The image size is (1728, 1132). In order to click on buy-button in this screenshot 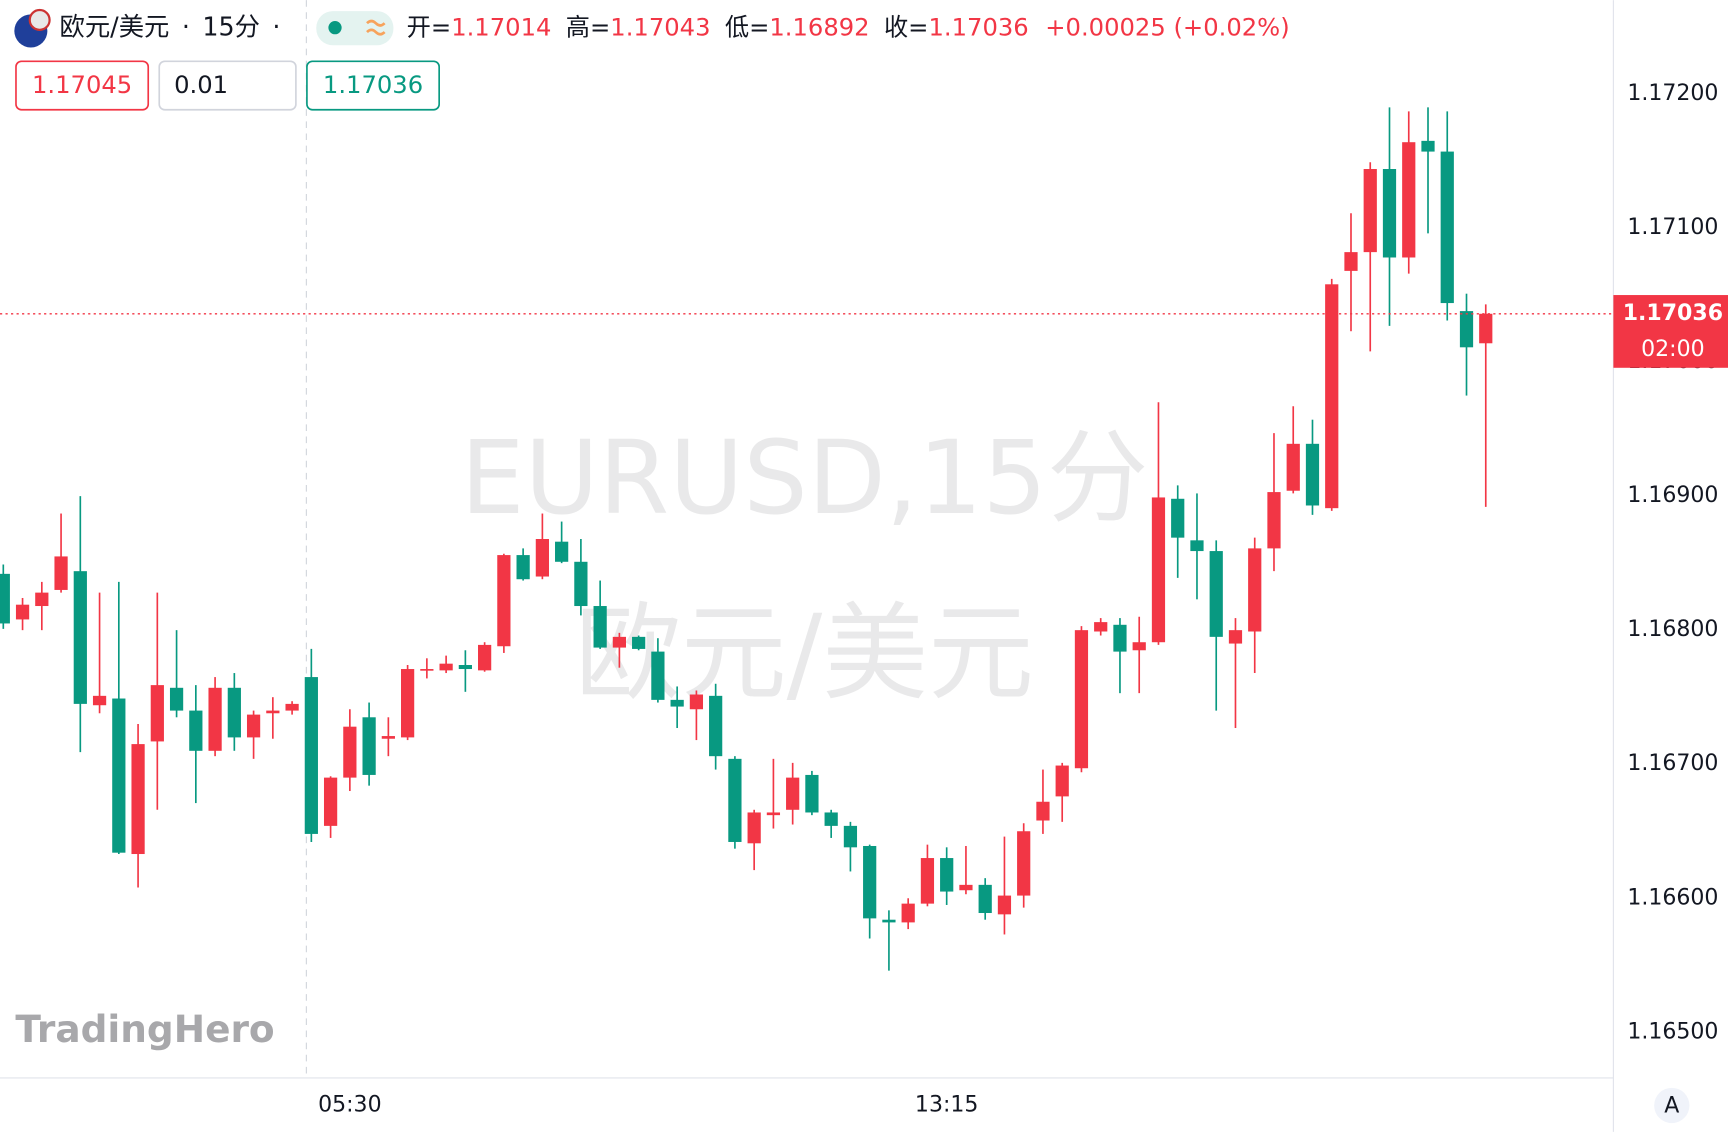, I will do `click(373, 85)`.